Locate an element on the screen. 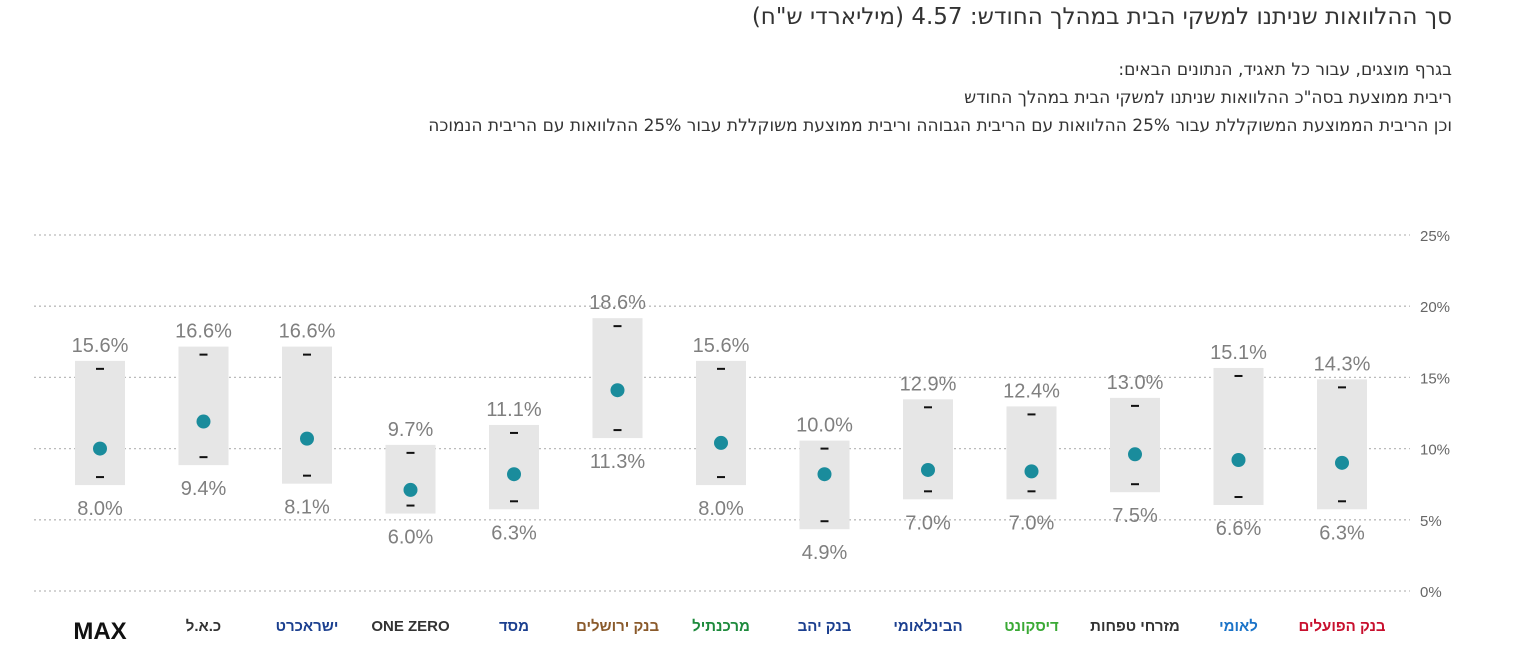 This screenshot has width=1518, height=672. high-label: 12.9% is located at coordinates (928, 384).